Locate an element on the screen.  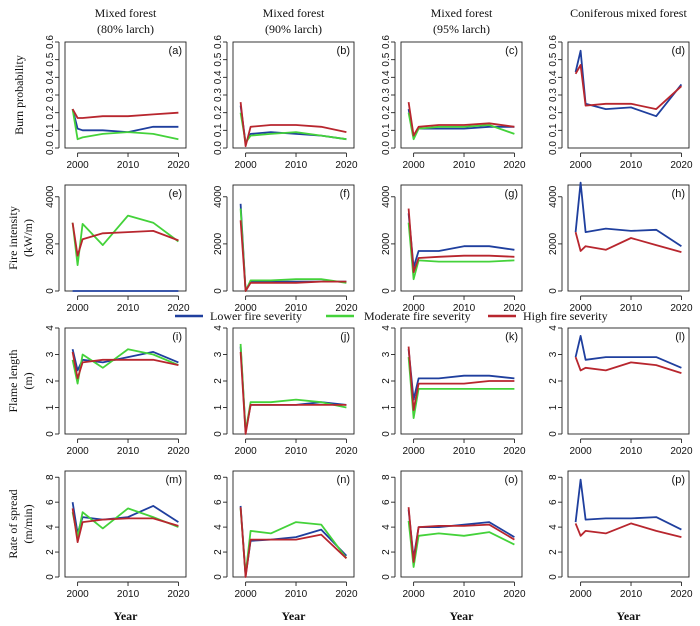
panel-tag: (k) is located at coordinates (511, 337).